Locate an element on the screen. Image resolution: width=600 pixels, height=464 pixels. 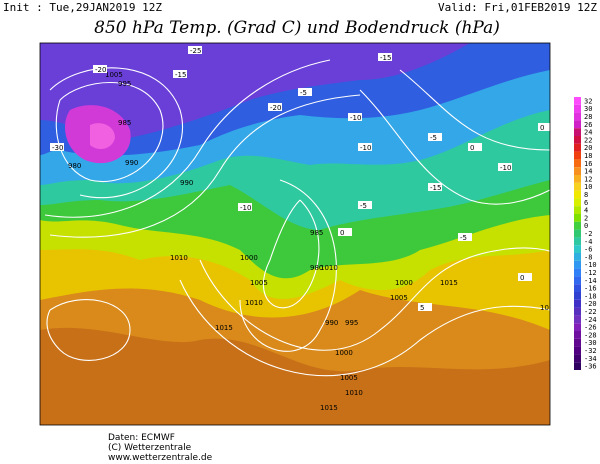
isobar-label: 980 is located at coordinates (74, 166).